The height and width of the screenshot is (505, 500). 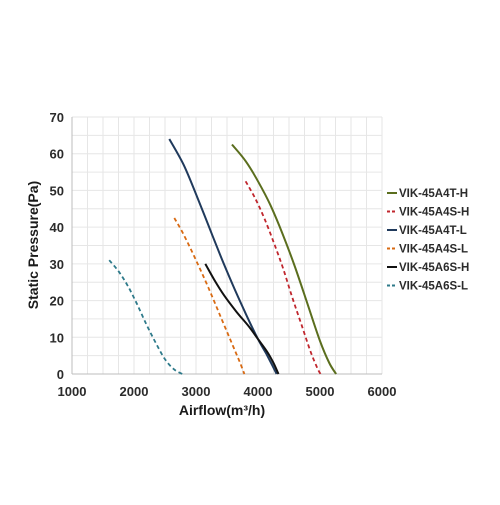 I want to click on legend-label: VIK-45A4S-H, so click(x=434, y=213).